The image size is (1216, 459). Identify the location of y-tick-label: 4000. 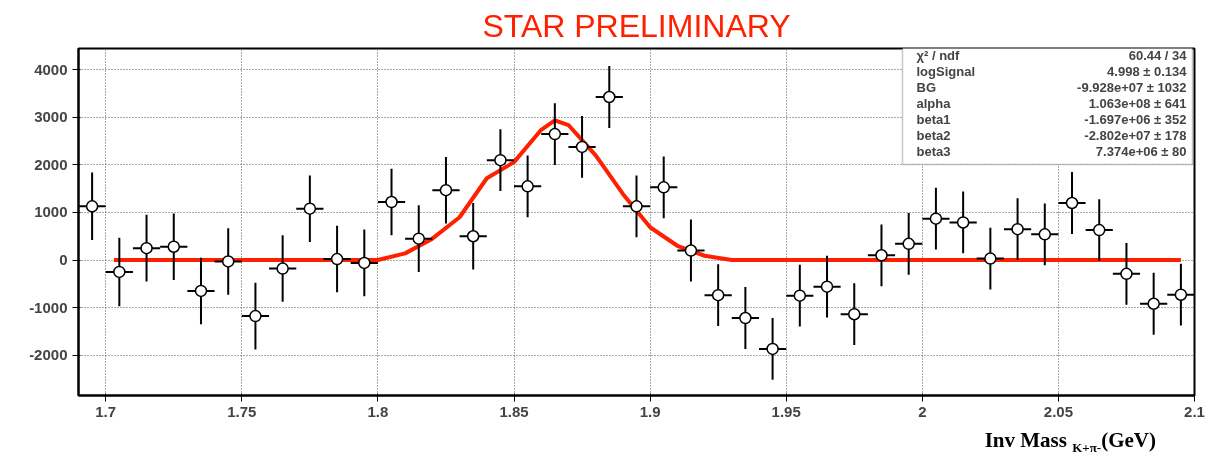
(51, 69).